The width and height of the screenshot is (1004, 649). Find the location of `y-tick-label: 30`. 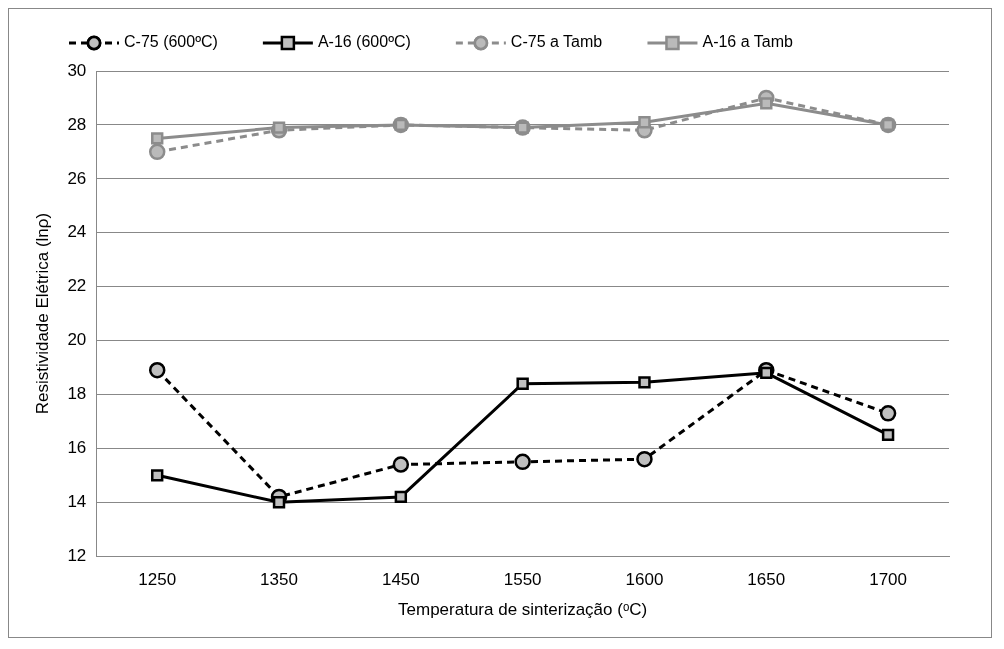

y-tick-label: 30 is located at coordinates (77, 70).